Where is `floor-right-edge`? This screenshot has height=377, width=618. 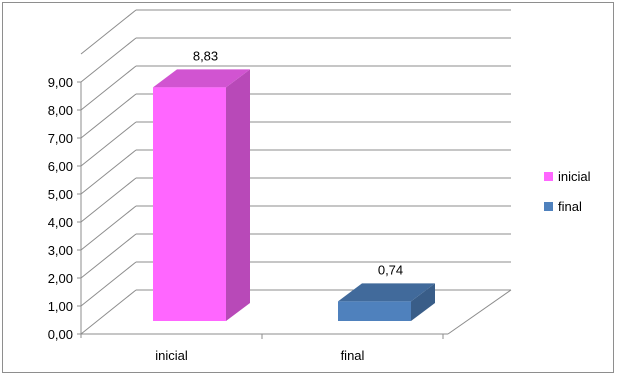
floor-right-edge is located at coordinates (479, 312).